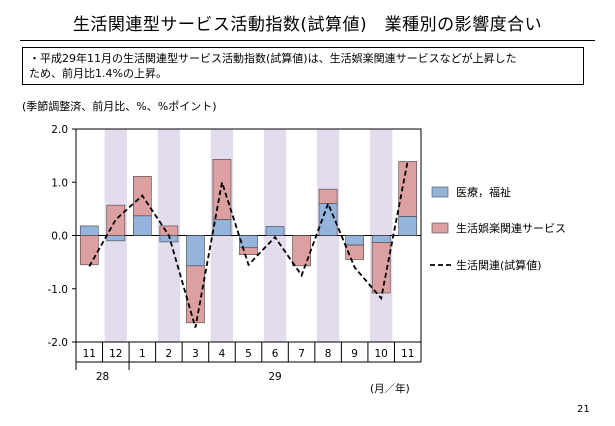  What do you see at coordinates (102, 377) in the screenshot?
I see `year-label: 28` at bounding box center [102, 377].